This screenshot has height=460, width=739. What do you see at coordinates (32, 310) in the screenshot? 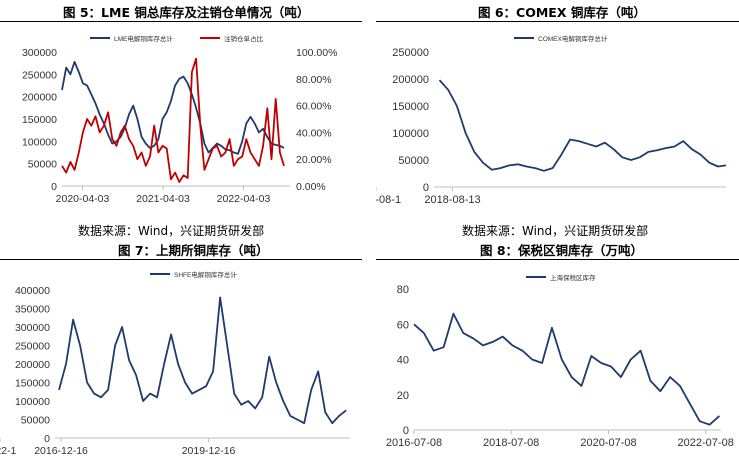
I see `y-tick-label: 350000` at bounding box center [32, 310].